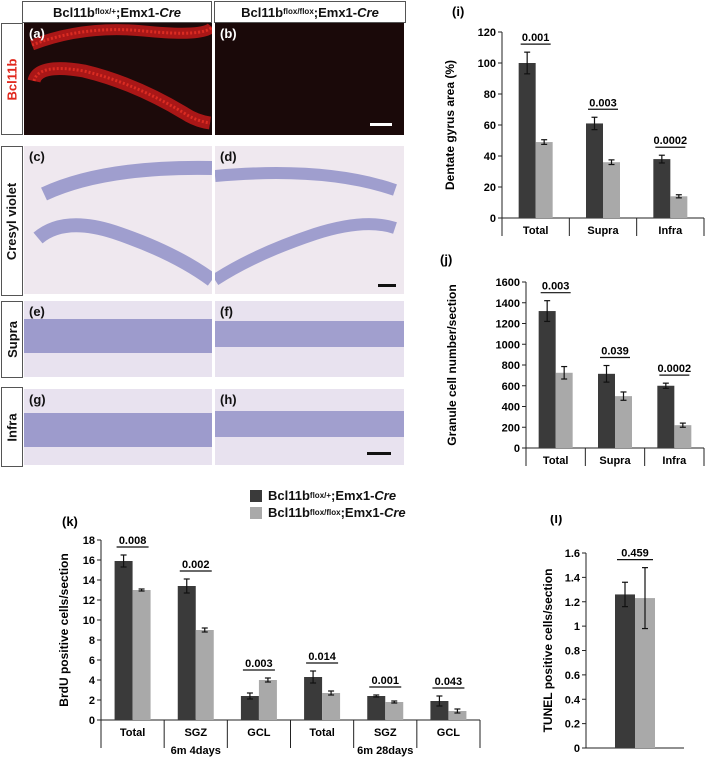 The width and height of the screenshot is (709, 760). I want to click on micrograph-a: (a), so click(118, 79).